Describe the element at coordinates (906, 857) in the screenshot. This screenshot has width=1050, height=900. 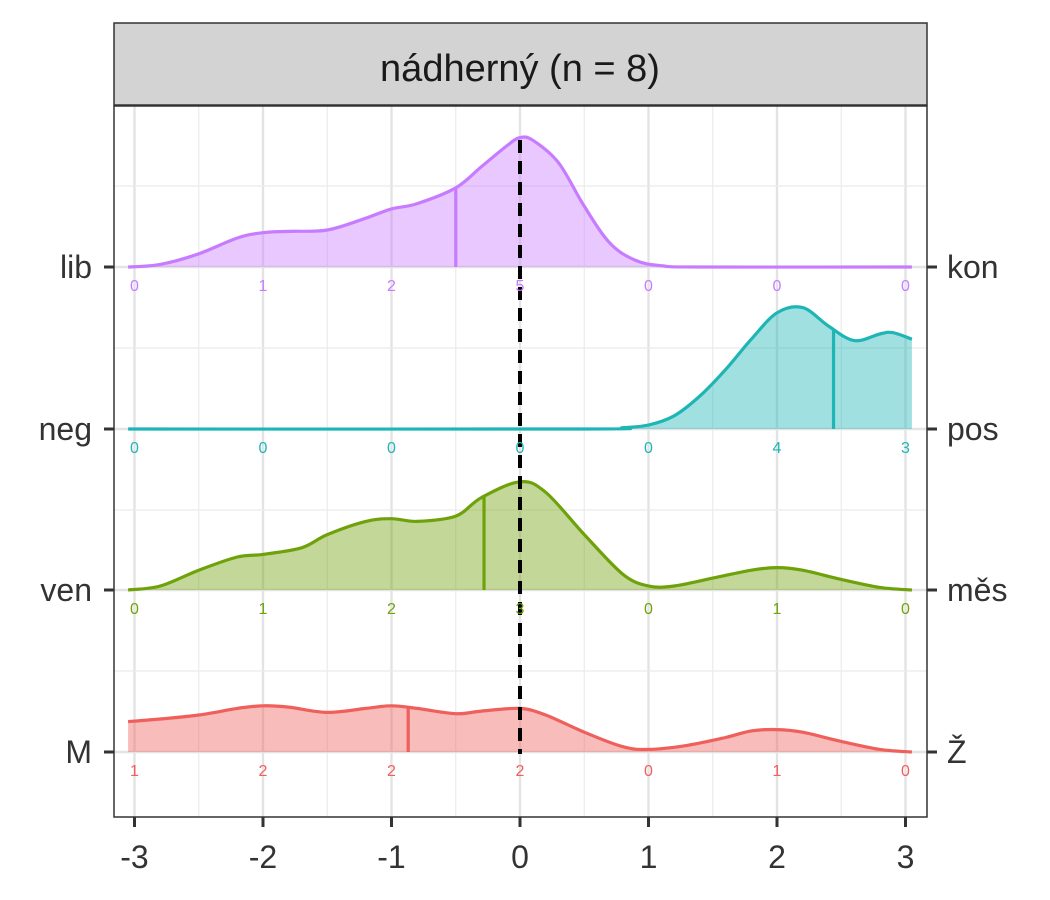
I see `x-tick-label: 3` at that location.